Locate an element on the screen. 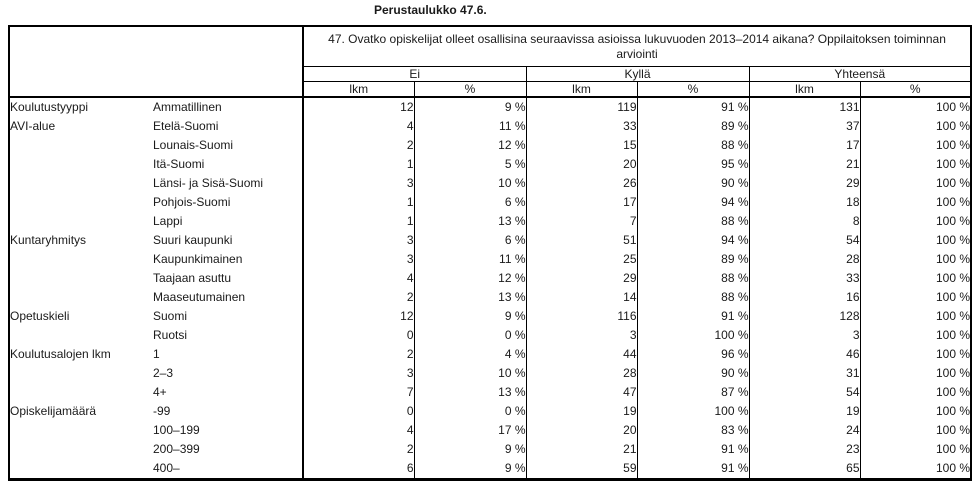  value-cell: 23 is located at coordinates (804, 449).